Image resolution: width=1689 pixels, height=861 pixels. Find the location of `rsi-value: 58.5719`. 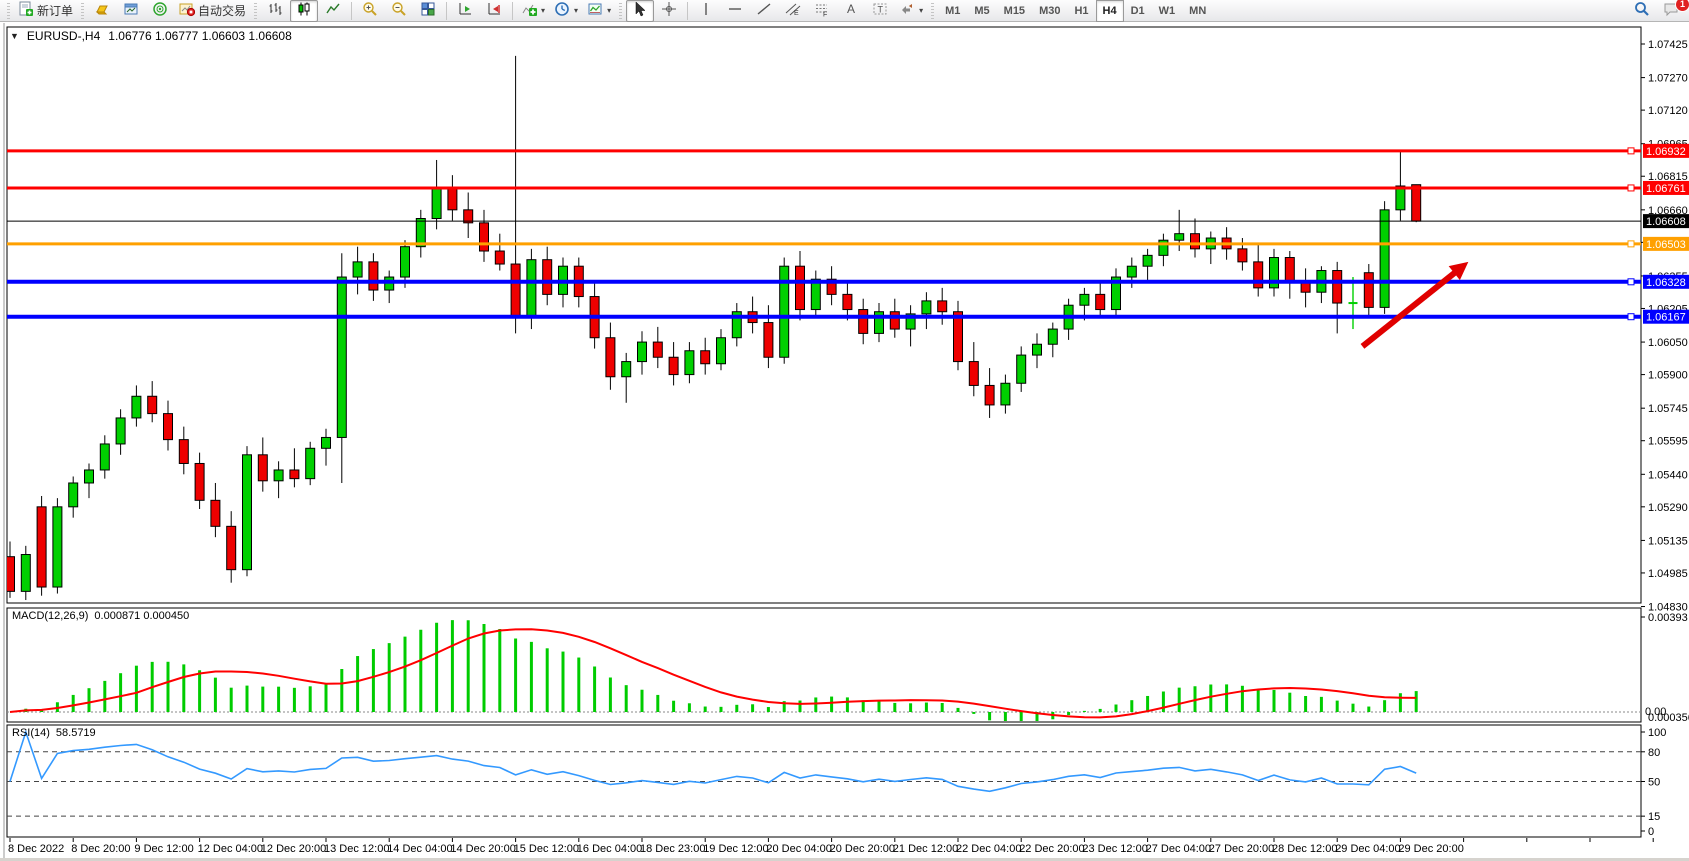

rsi-value: 58.5719 is located at coordinates (75, 733).